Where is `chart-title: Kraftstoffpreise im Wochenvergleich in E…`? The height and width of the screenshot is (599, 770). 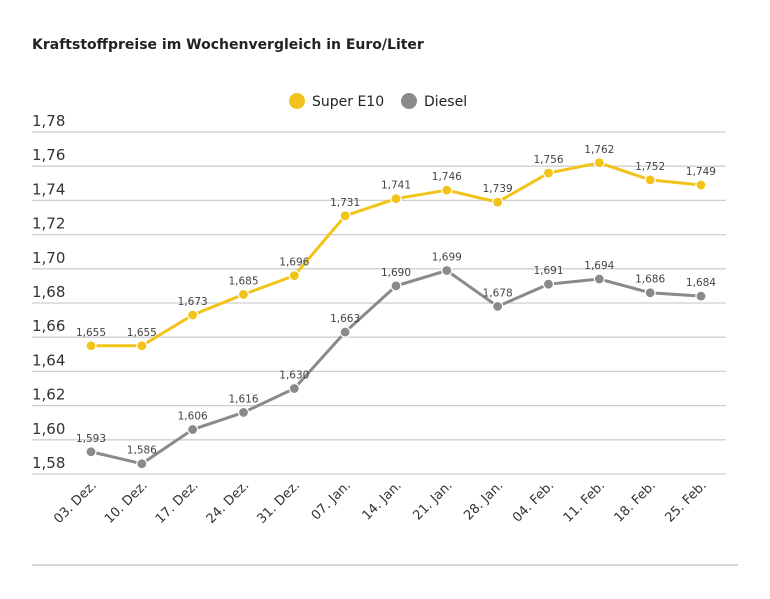 chart-title: Kraftstoffpreise im Wochenvergleich in E… is located at coordinates (228, 45).